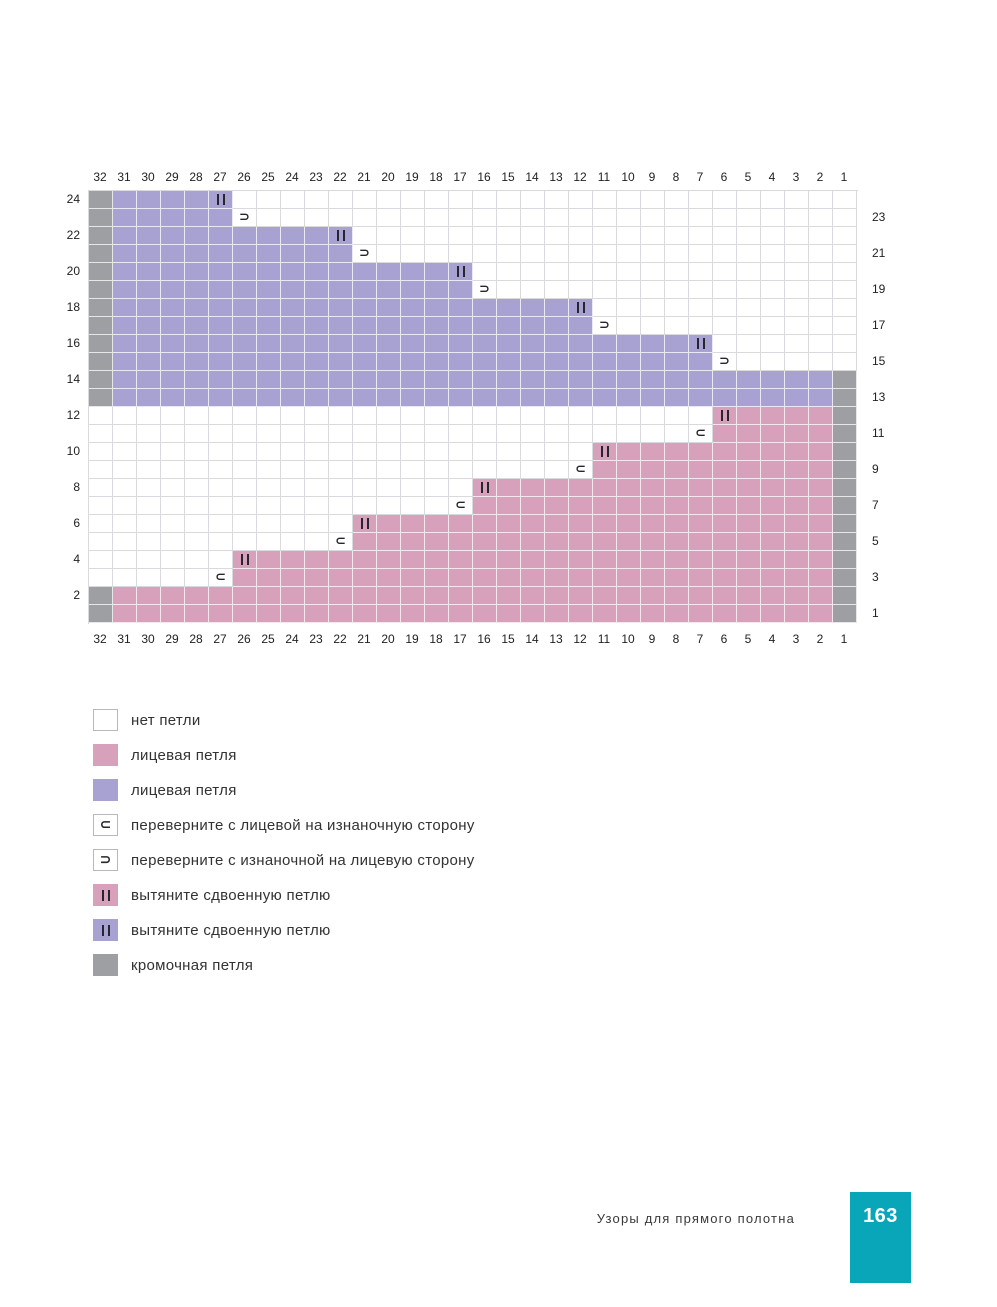  Describe the element at coordinates (413, 560) in the screenshot. I see `grid-cell-r4-c19` at that location.